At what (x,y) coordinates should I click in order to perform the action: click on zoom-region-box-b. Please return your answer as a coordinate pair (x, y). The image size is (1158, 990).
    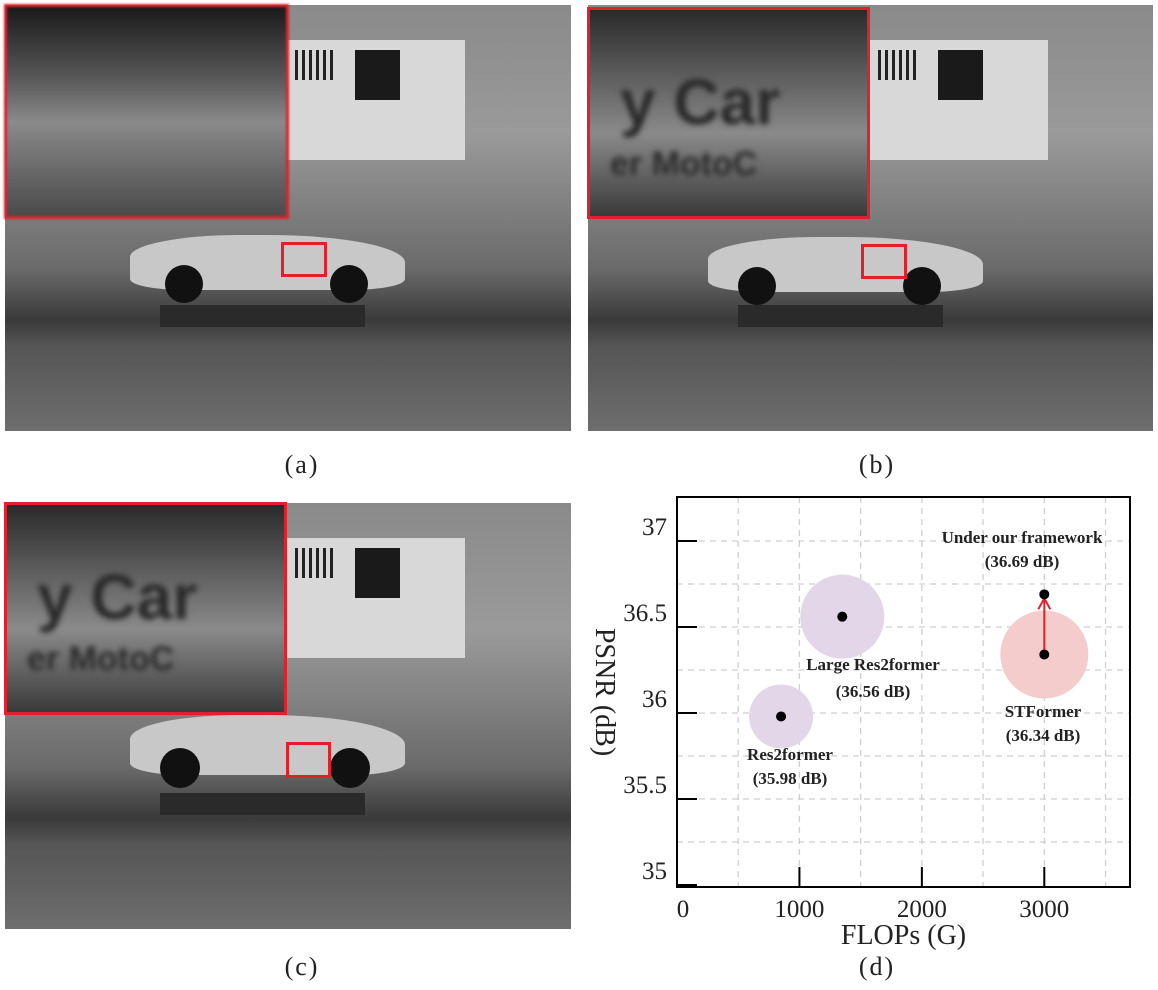
    Looking at the image, I should click on (884, 261).